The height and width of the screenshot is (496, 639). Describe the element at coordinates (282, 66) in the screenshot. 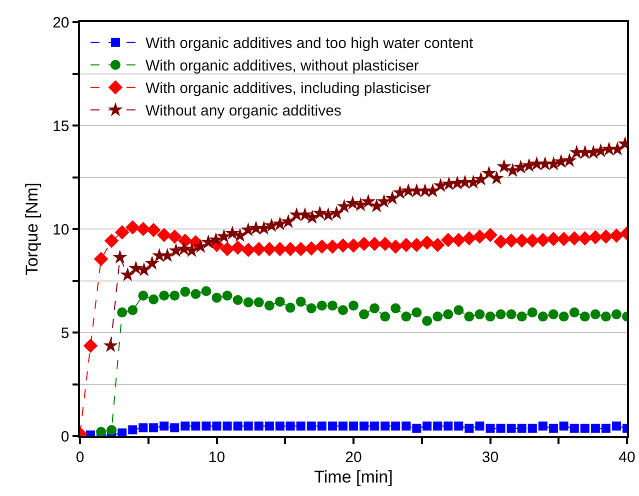

I see `legend-label: With organic additives, without plasticiser` at that location.